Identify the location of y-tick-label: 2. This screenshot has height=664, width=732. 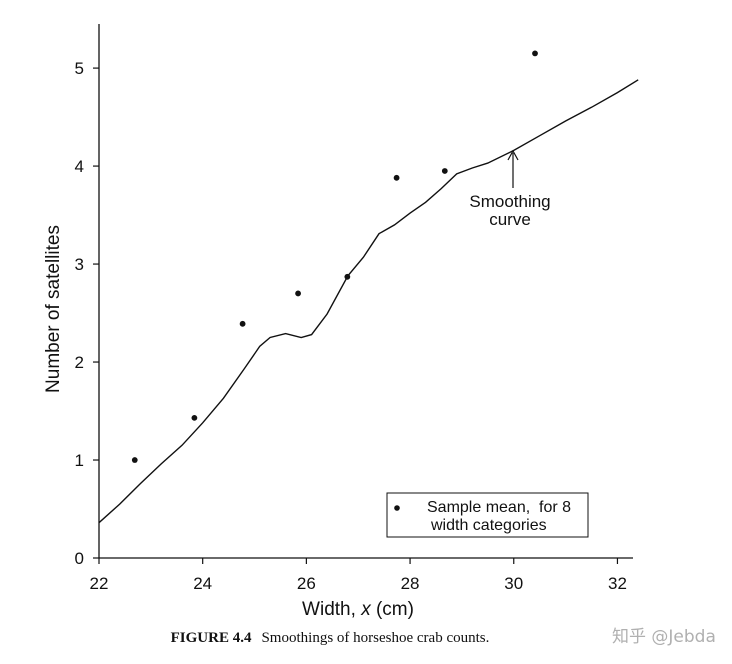
(79, 362).